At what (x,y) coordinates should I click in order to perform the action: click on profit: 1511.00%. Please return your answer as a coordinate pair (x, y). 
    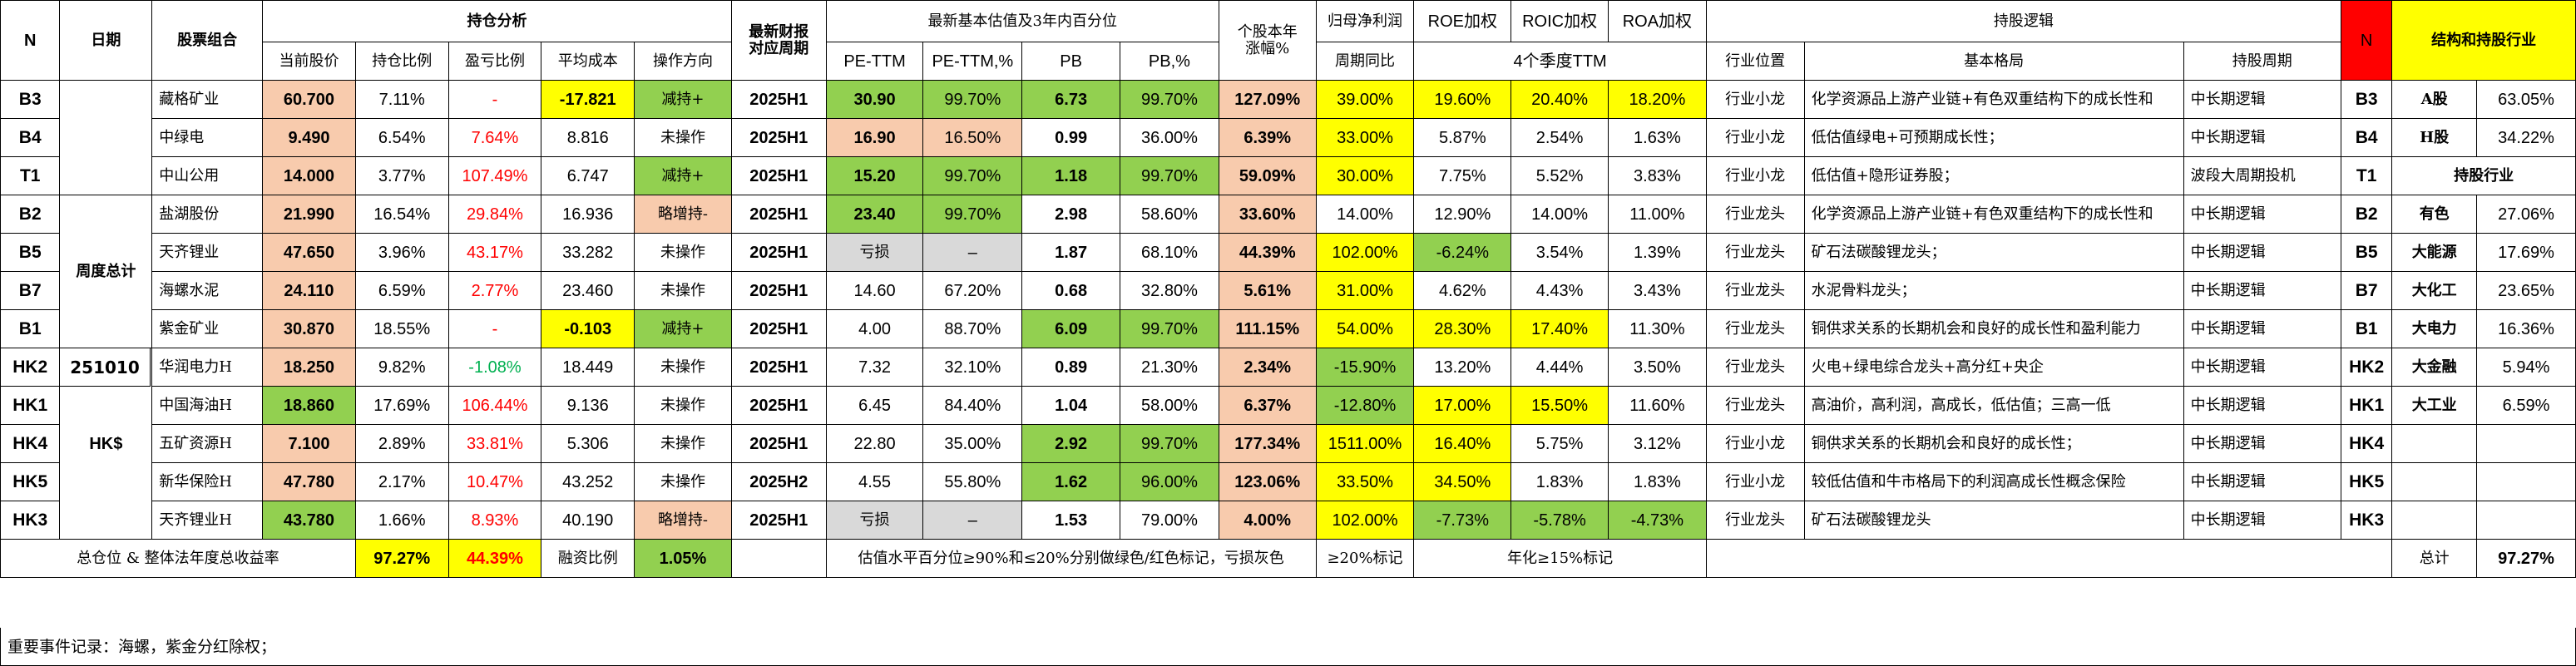
    Looking at the image, I should click on (1365, 443).